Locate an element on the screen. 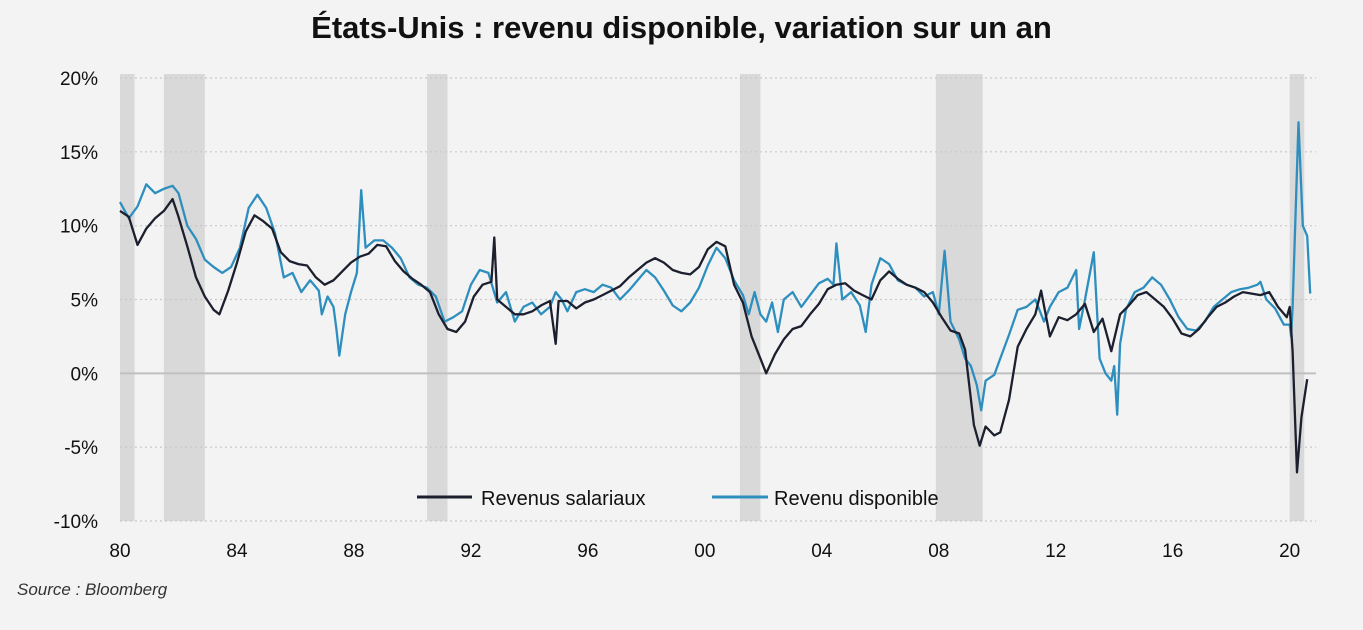 The image size is (1363, 630). x-tick-label: 92 is located at coordinates (470, 551).